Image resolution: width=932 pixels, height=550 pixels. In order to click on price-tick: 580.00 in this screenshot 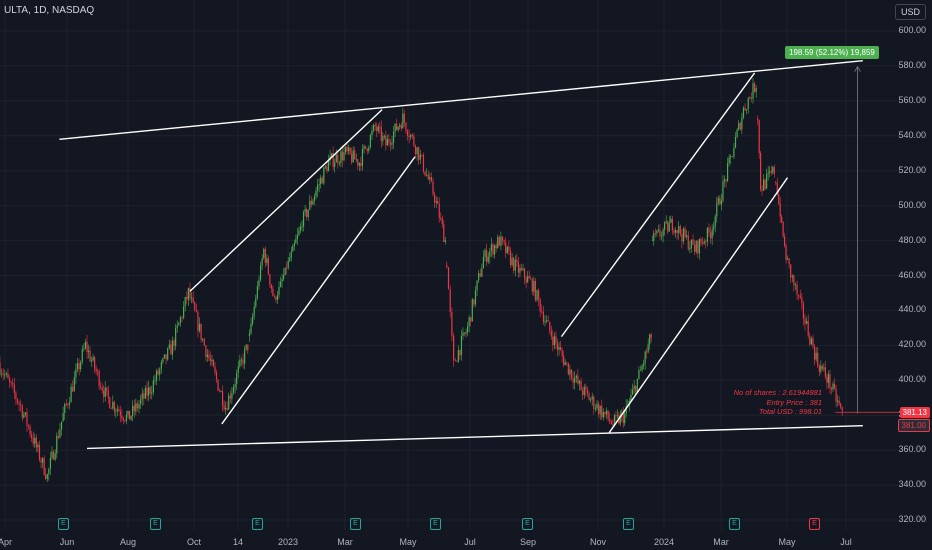, I will do `click(912, 64)`.